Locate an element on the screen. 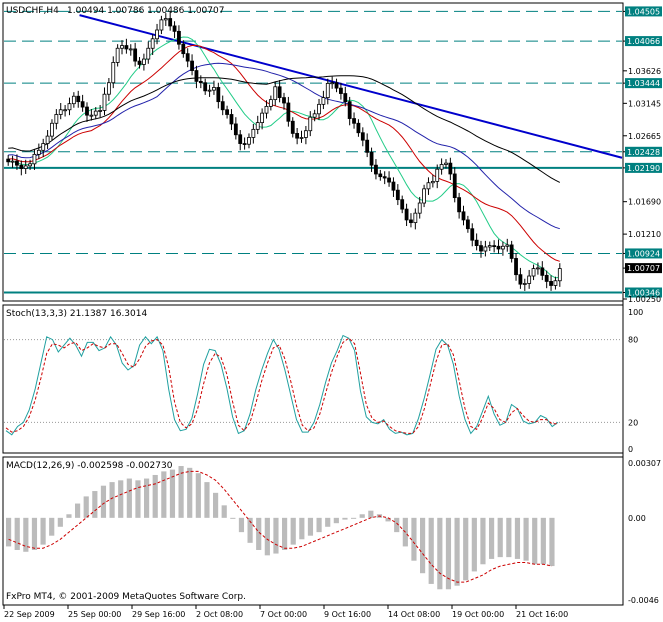  price-tag-label: 1.03444 is located at coordinates (643, 83).